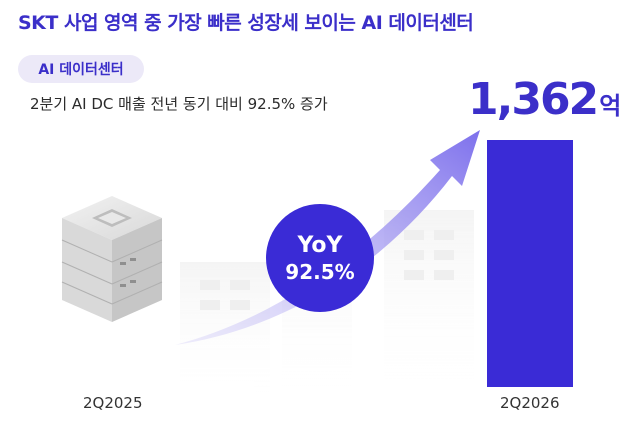  I want to click on yoy-badge: YoY 92.5%, so click(320, 258).